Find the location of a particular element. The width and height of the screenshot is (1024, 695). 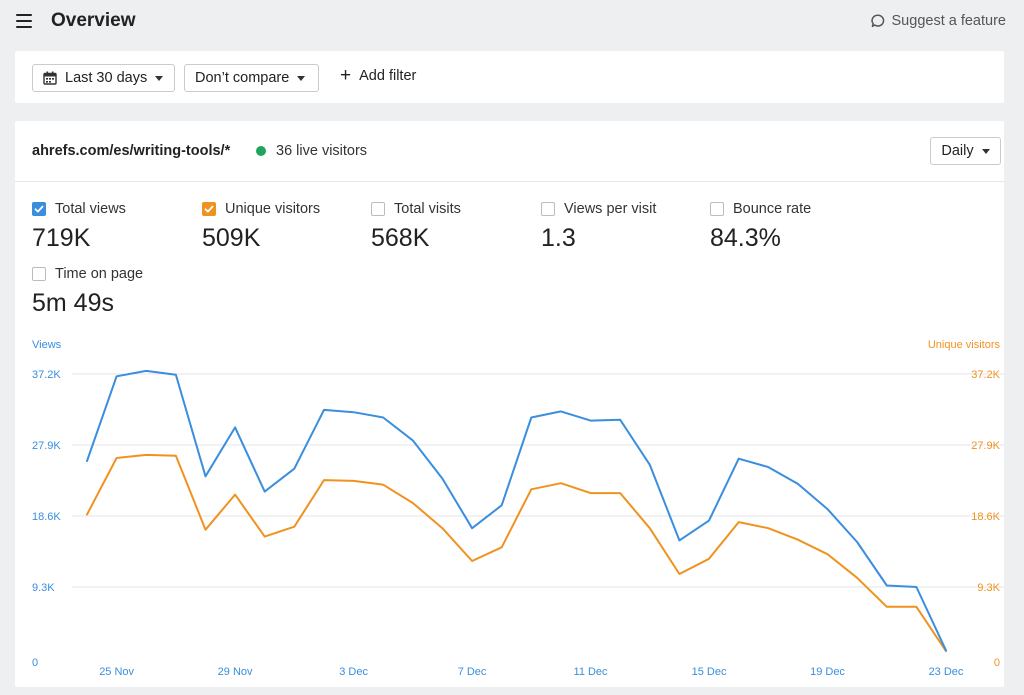

metric-label: Unique visitors is located at coordinates (273, 209).